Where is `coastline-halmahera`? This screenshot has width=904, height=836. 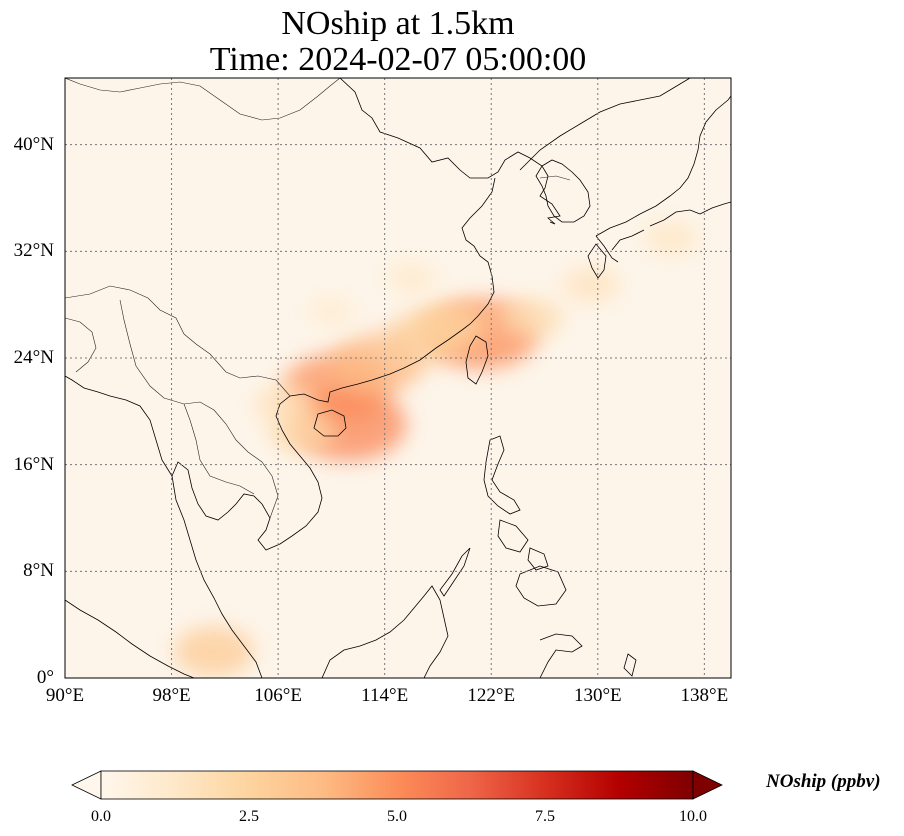 coastline-halmahera is located at coordinates (630, 665).